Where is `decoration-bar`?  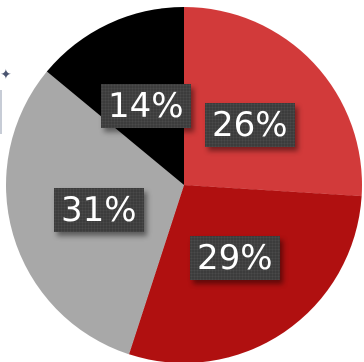 decoration-bar is located at coordinates (1, 112).